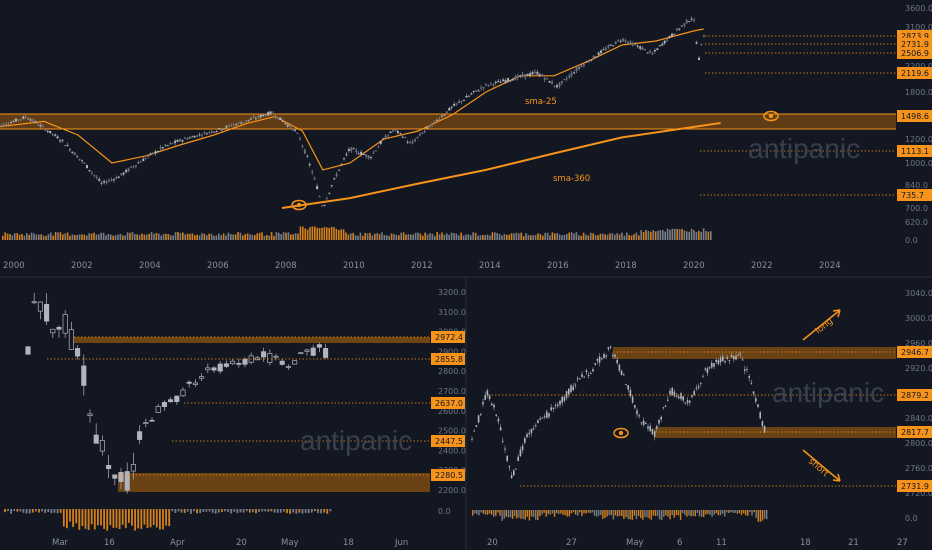 This screenshot has width=932, height=550. What do you see at coordinates (571, 179) in the screenshot?
I see `sma-360-label: sma-360` at bounding box center [571, 179].